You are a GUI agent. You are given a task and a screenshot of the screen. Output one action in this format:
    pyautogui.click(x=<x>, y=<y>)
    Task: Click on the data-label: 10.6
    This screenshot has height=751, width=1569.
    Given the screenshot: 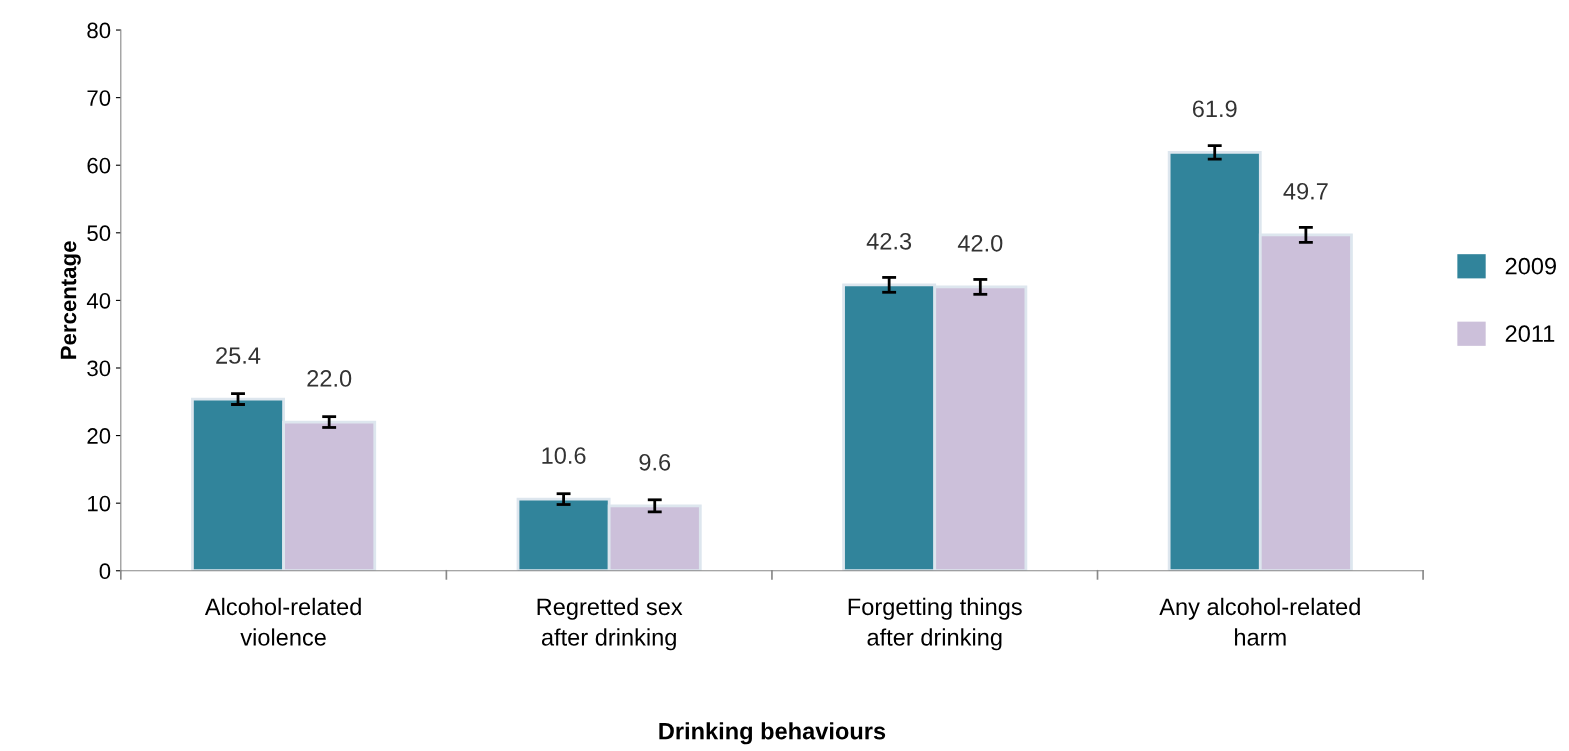 What is the action you would take?
    pyautogui.click(x=564, y=455)
    